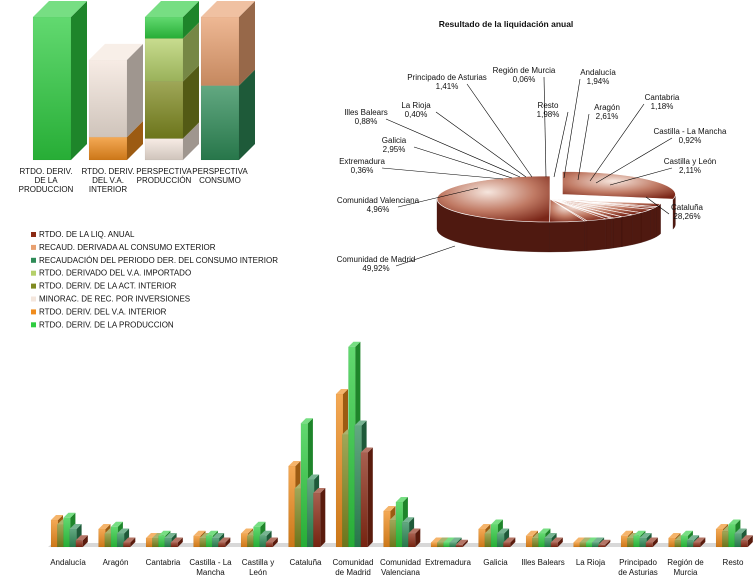  I want to click on pie-slice-value: 0,92%, so click(690, 140).